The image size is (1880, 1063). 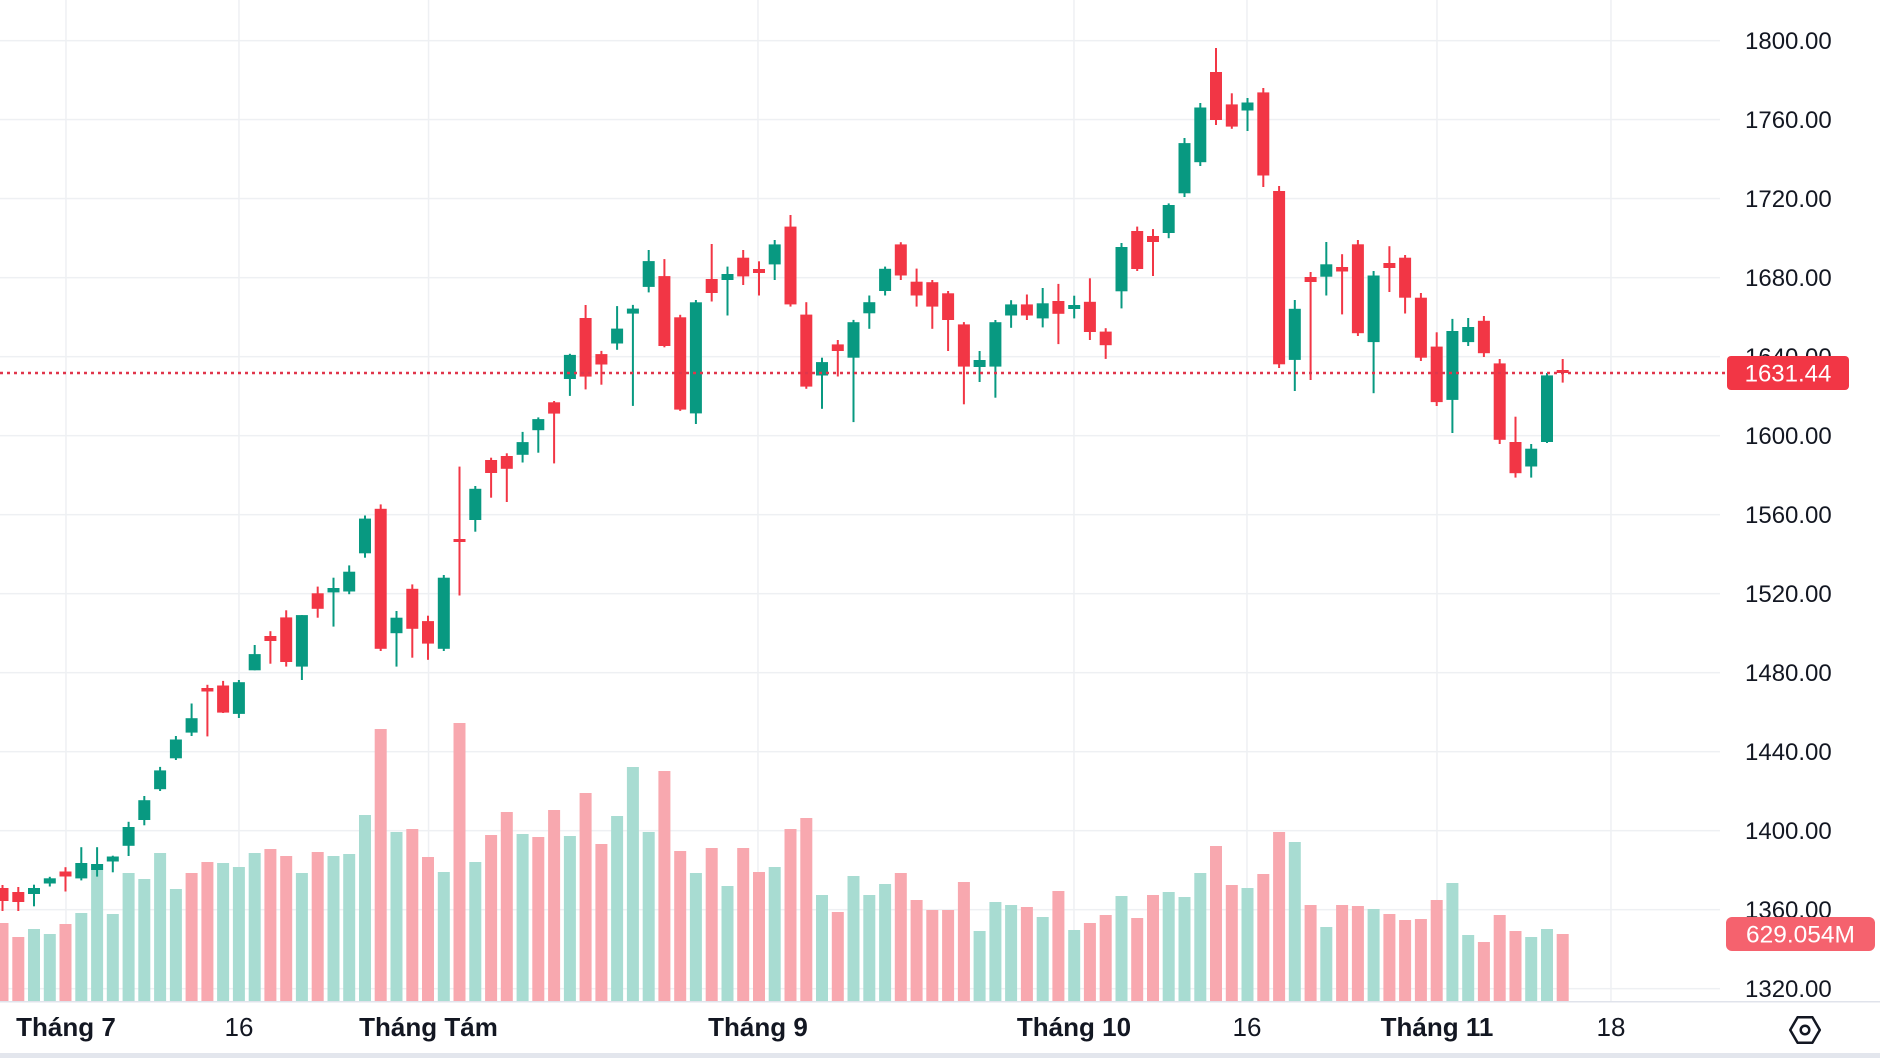 I want to click on svg-text: Tháng 10, so click(x=1074, y=1027).